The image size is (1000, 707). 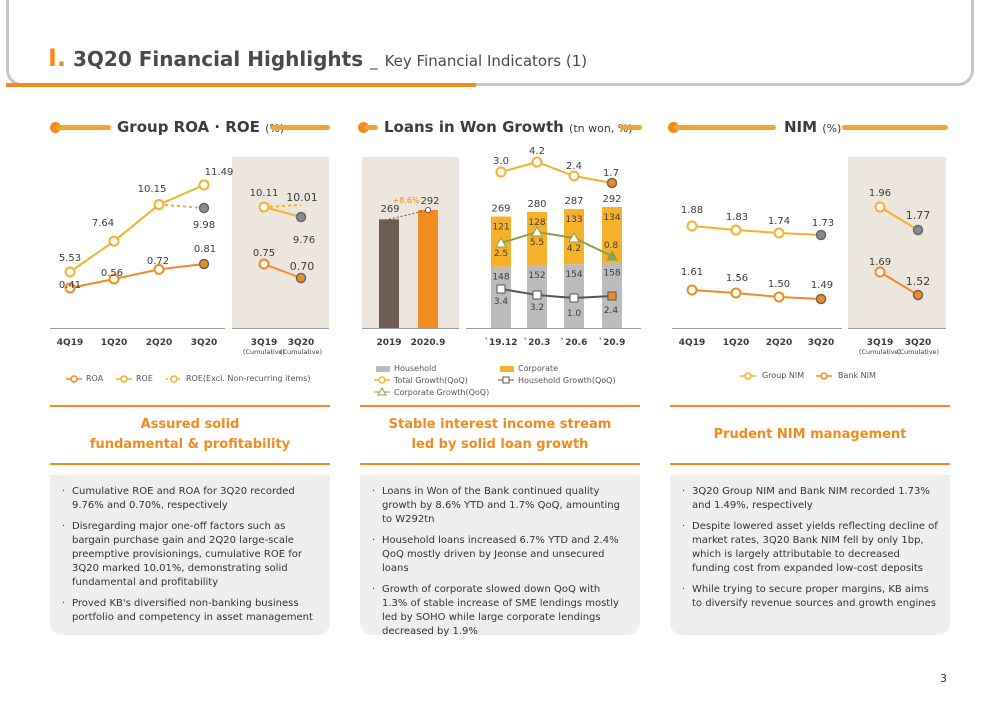 What do you see at coordinates (389, 209) in the screenshot?
I see `loans-annual-value-label: 269` at bounding box center [389, 209].